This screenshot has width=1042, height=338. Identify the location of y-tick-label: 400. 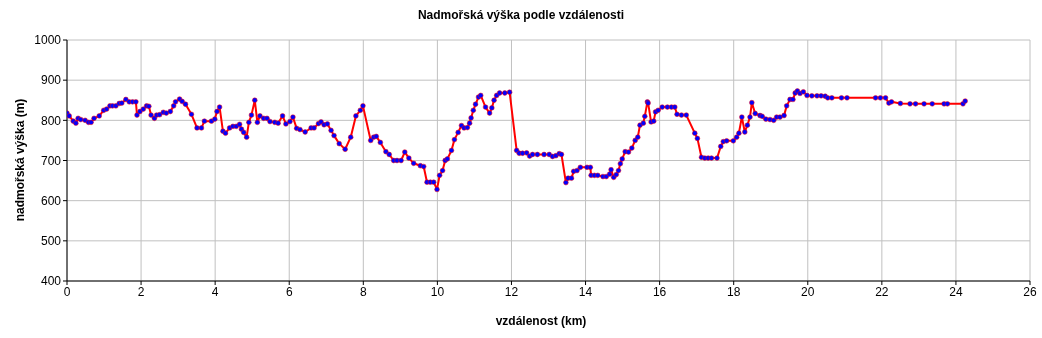
(51, 281).